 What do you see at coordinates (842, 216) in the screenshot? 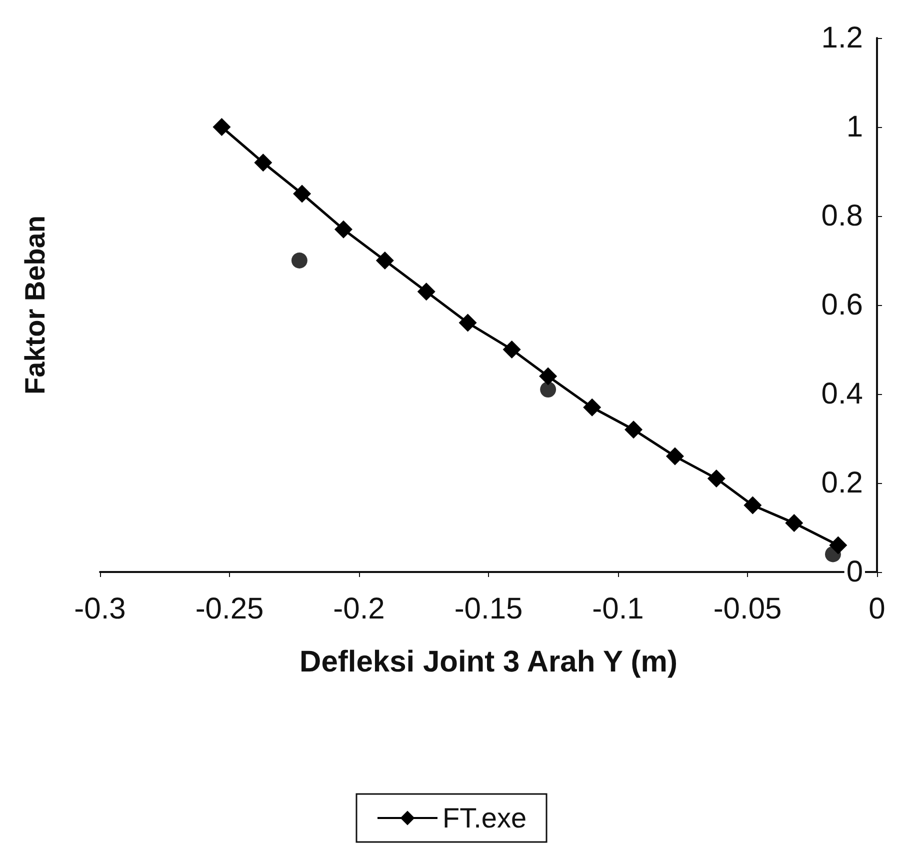
I see `y-tick-label: 0.8` at bounding box center [842, 216].